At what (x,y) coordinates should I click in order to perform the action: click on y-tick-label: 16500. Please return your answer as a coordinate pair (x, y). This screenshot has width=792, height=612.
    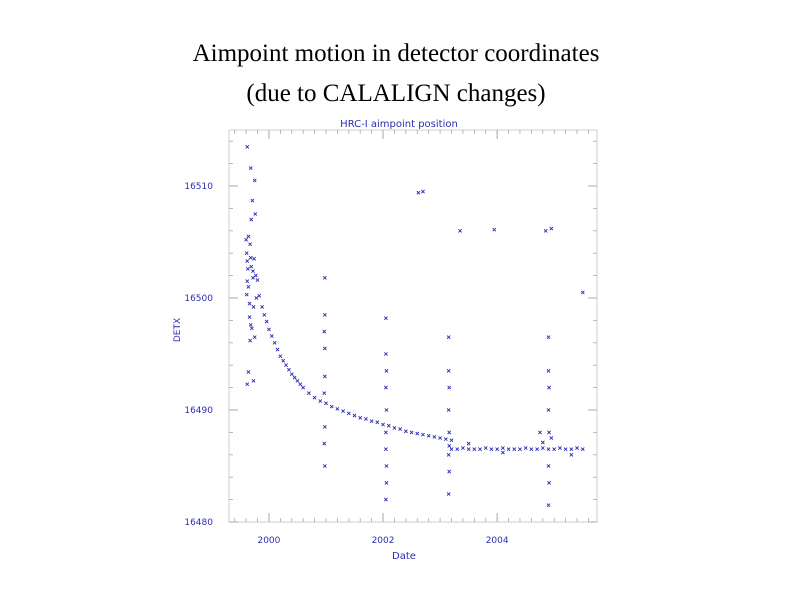
    Looking at the image, I should click on (198, 299).